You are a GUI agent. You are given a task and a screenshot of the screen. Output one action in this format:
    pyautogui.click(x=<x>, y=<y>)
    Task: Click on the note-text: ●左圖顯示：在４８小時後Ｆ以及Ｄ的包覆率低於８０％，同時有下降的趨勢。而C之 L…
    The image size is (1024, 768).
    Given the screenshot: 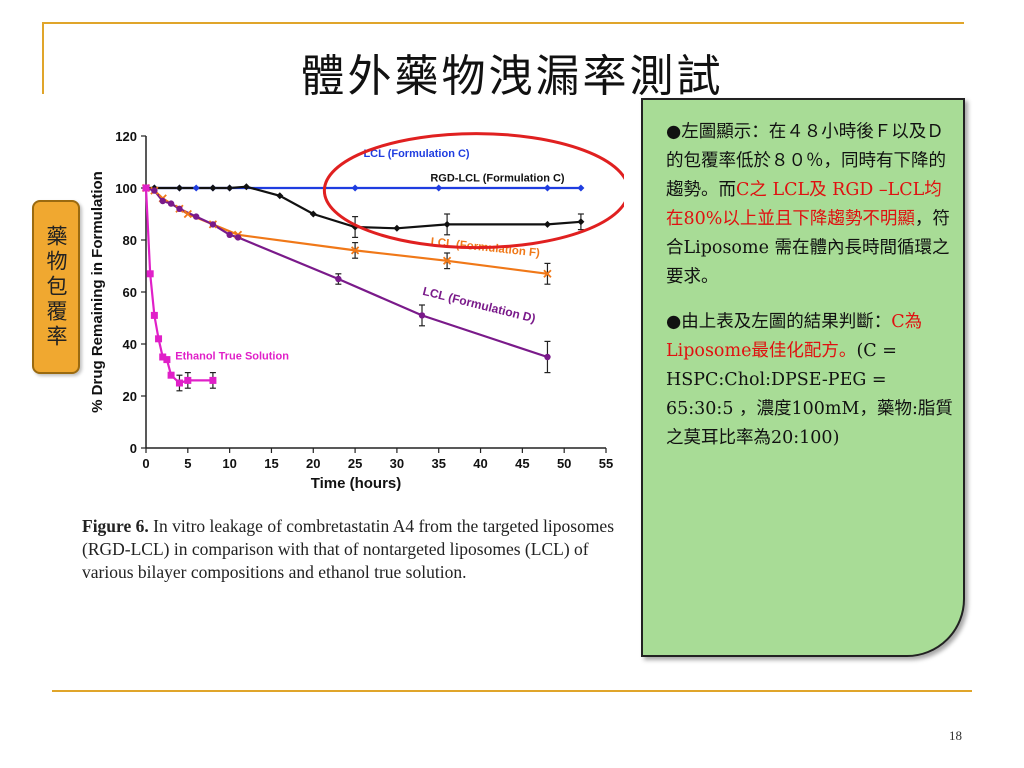 What is the action you would take?
    pyautogui.click(x=812, y=293)
    